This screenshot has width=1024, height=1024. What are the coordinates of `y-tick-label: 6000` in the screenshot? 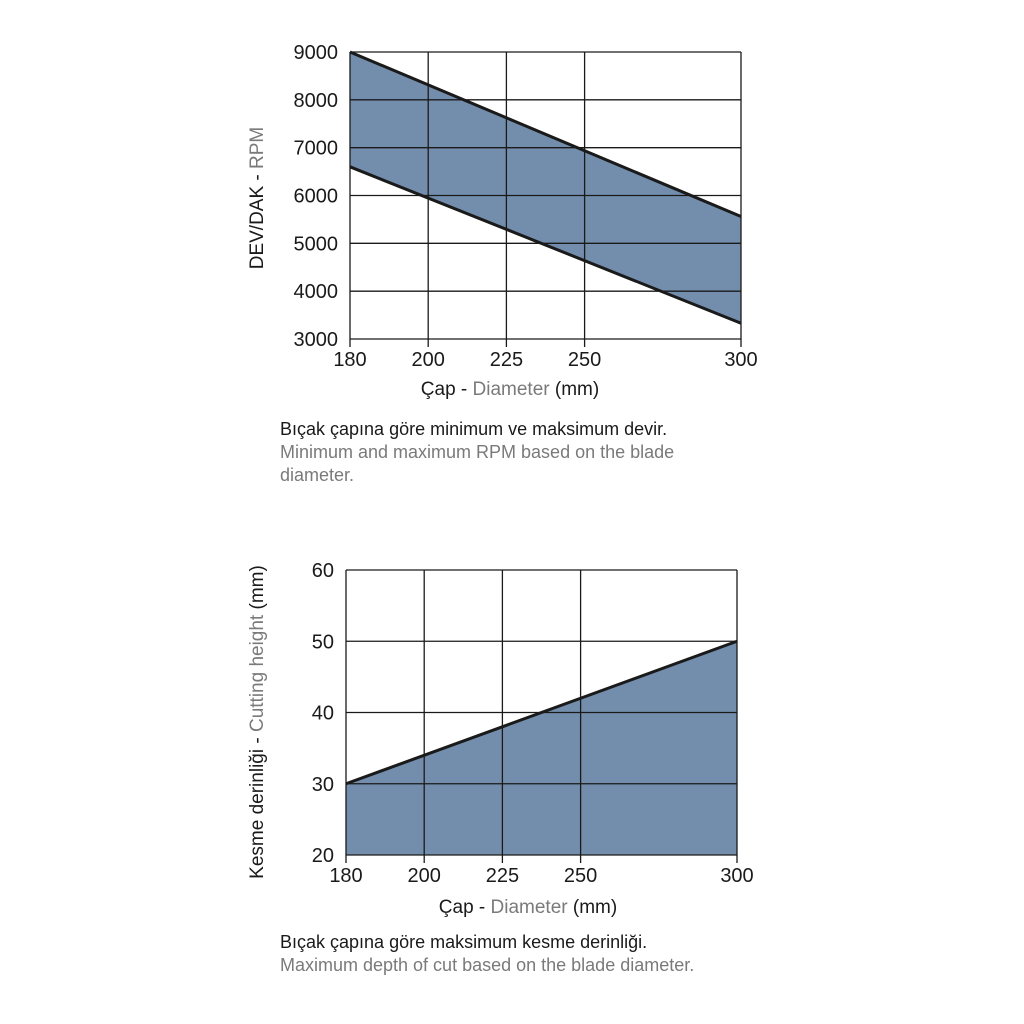 It's located at (316, 197).